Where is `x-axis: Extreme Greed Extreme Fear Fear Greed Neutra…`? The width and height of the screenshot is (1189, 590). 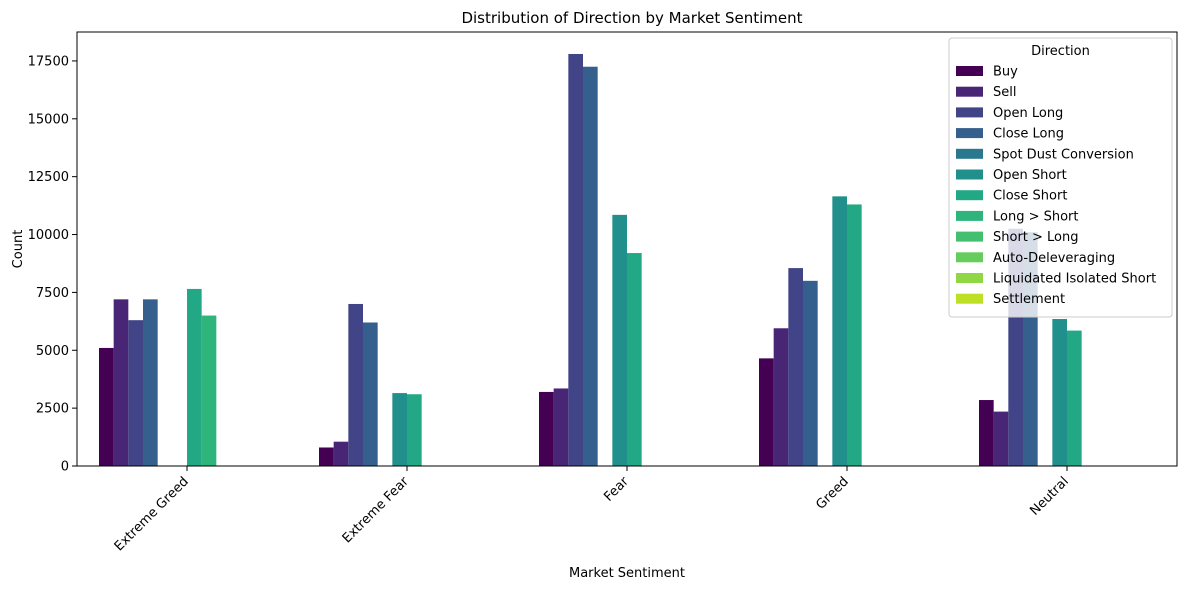 x-axis: Extreme Greed Extreme Fear Fear Greed Neutra… is located at coordinates (592, 510).